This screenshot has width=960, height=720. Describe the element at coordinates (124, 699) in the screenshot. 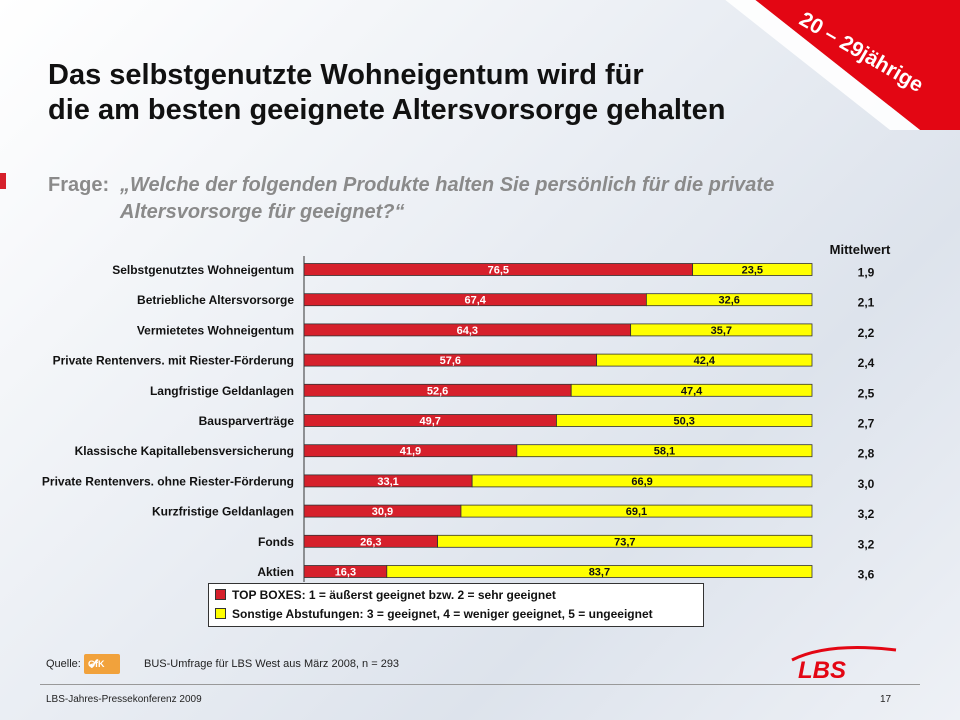

I see `conference-label: LBS-Jahres-Pressekonferenz 2009` at that location.